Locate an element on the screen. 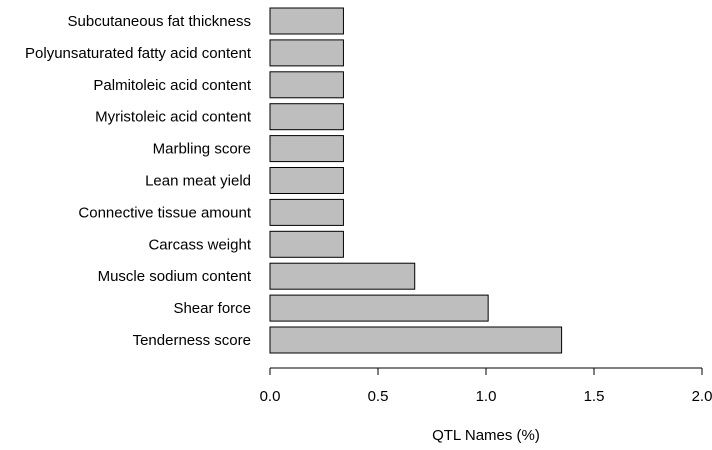 Image resolution: width=712 pixels, height=450 pixels. category-label-10: Tenderness score is located at coordinates (192, 340).